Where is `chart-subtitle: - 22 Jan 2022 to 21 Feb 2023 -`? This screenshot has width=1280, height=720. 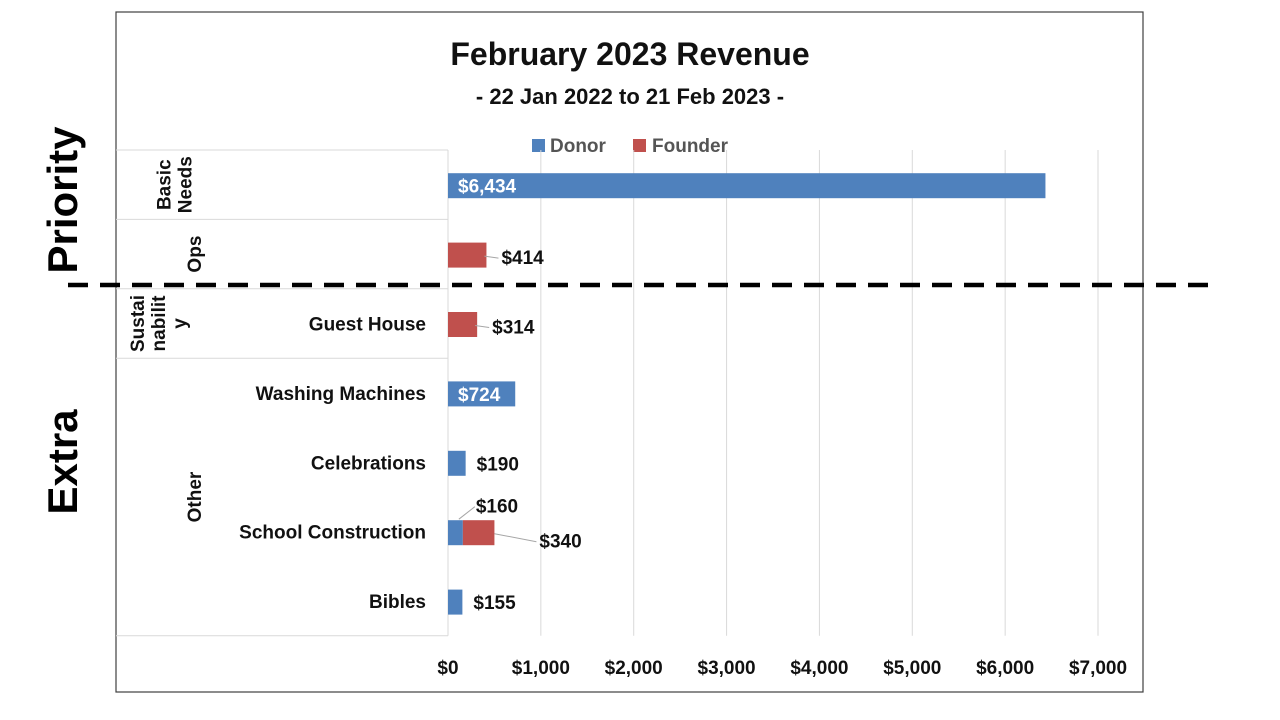 chart-subtitle: - 22 Jan 2022 to 21 Feb 2023 - is located at coordinates (630, 96).